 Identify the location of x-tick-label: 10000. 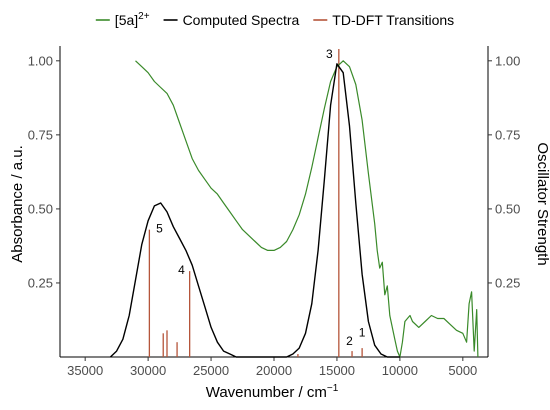
(400, 370).